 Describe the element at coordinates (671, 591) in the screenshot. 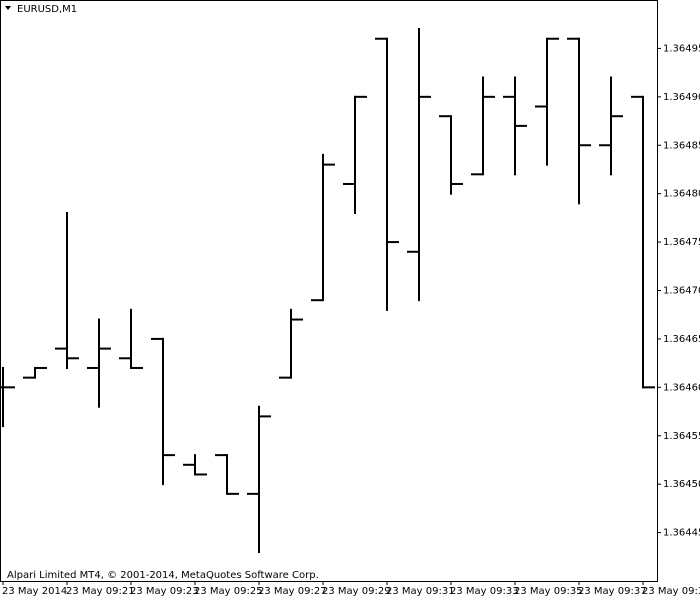

I see `x-tick-label: 23 May 09:39` at that location.